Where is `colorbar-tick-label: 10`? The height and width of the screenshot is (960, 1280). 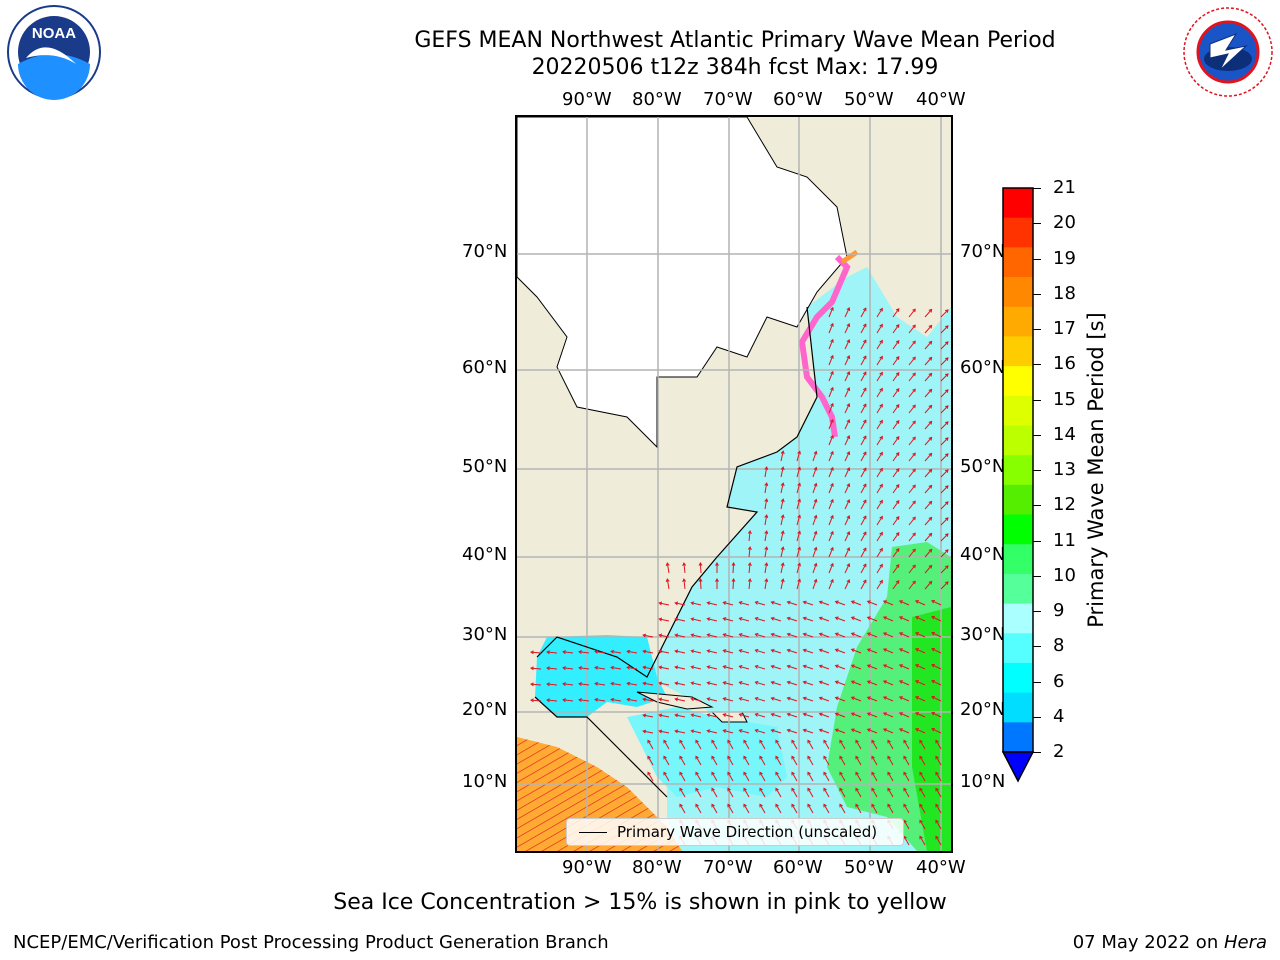 colorbar-tick-label: 10 is located at coordinates (1064, 575).